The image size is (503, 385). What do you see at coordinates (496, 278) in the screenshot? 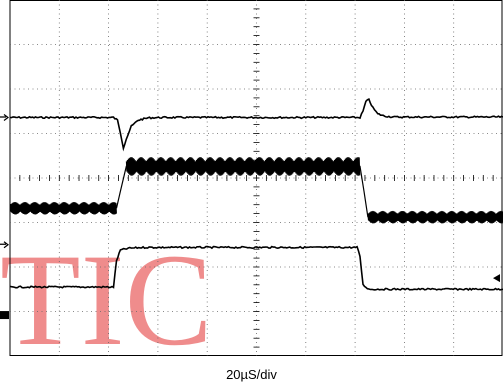
I see `trigger-level-marker` at bounding box center [496, 278].